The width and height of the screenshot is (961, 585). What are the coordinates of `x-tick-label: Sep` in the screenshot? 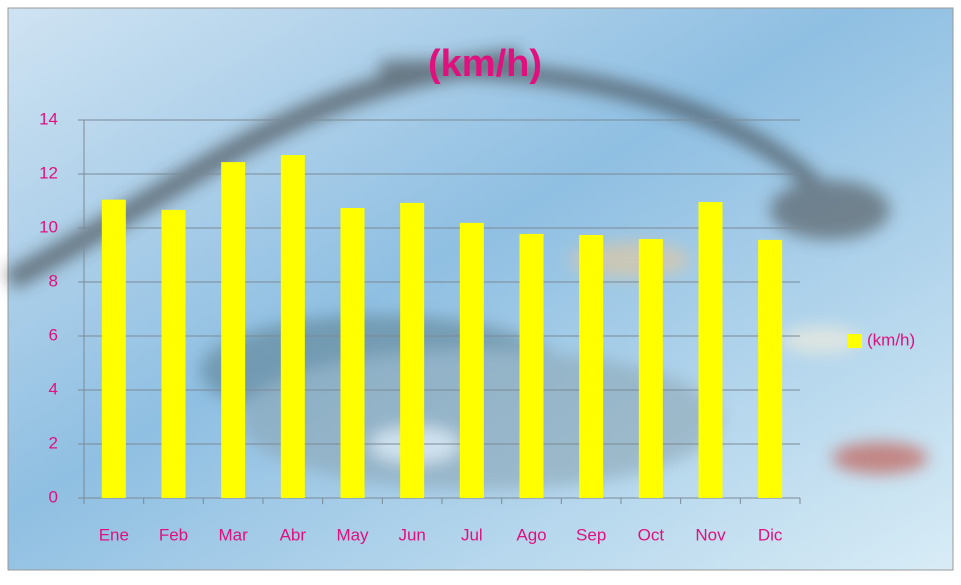 It's located at (591, 534).